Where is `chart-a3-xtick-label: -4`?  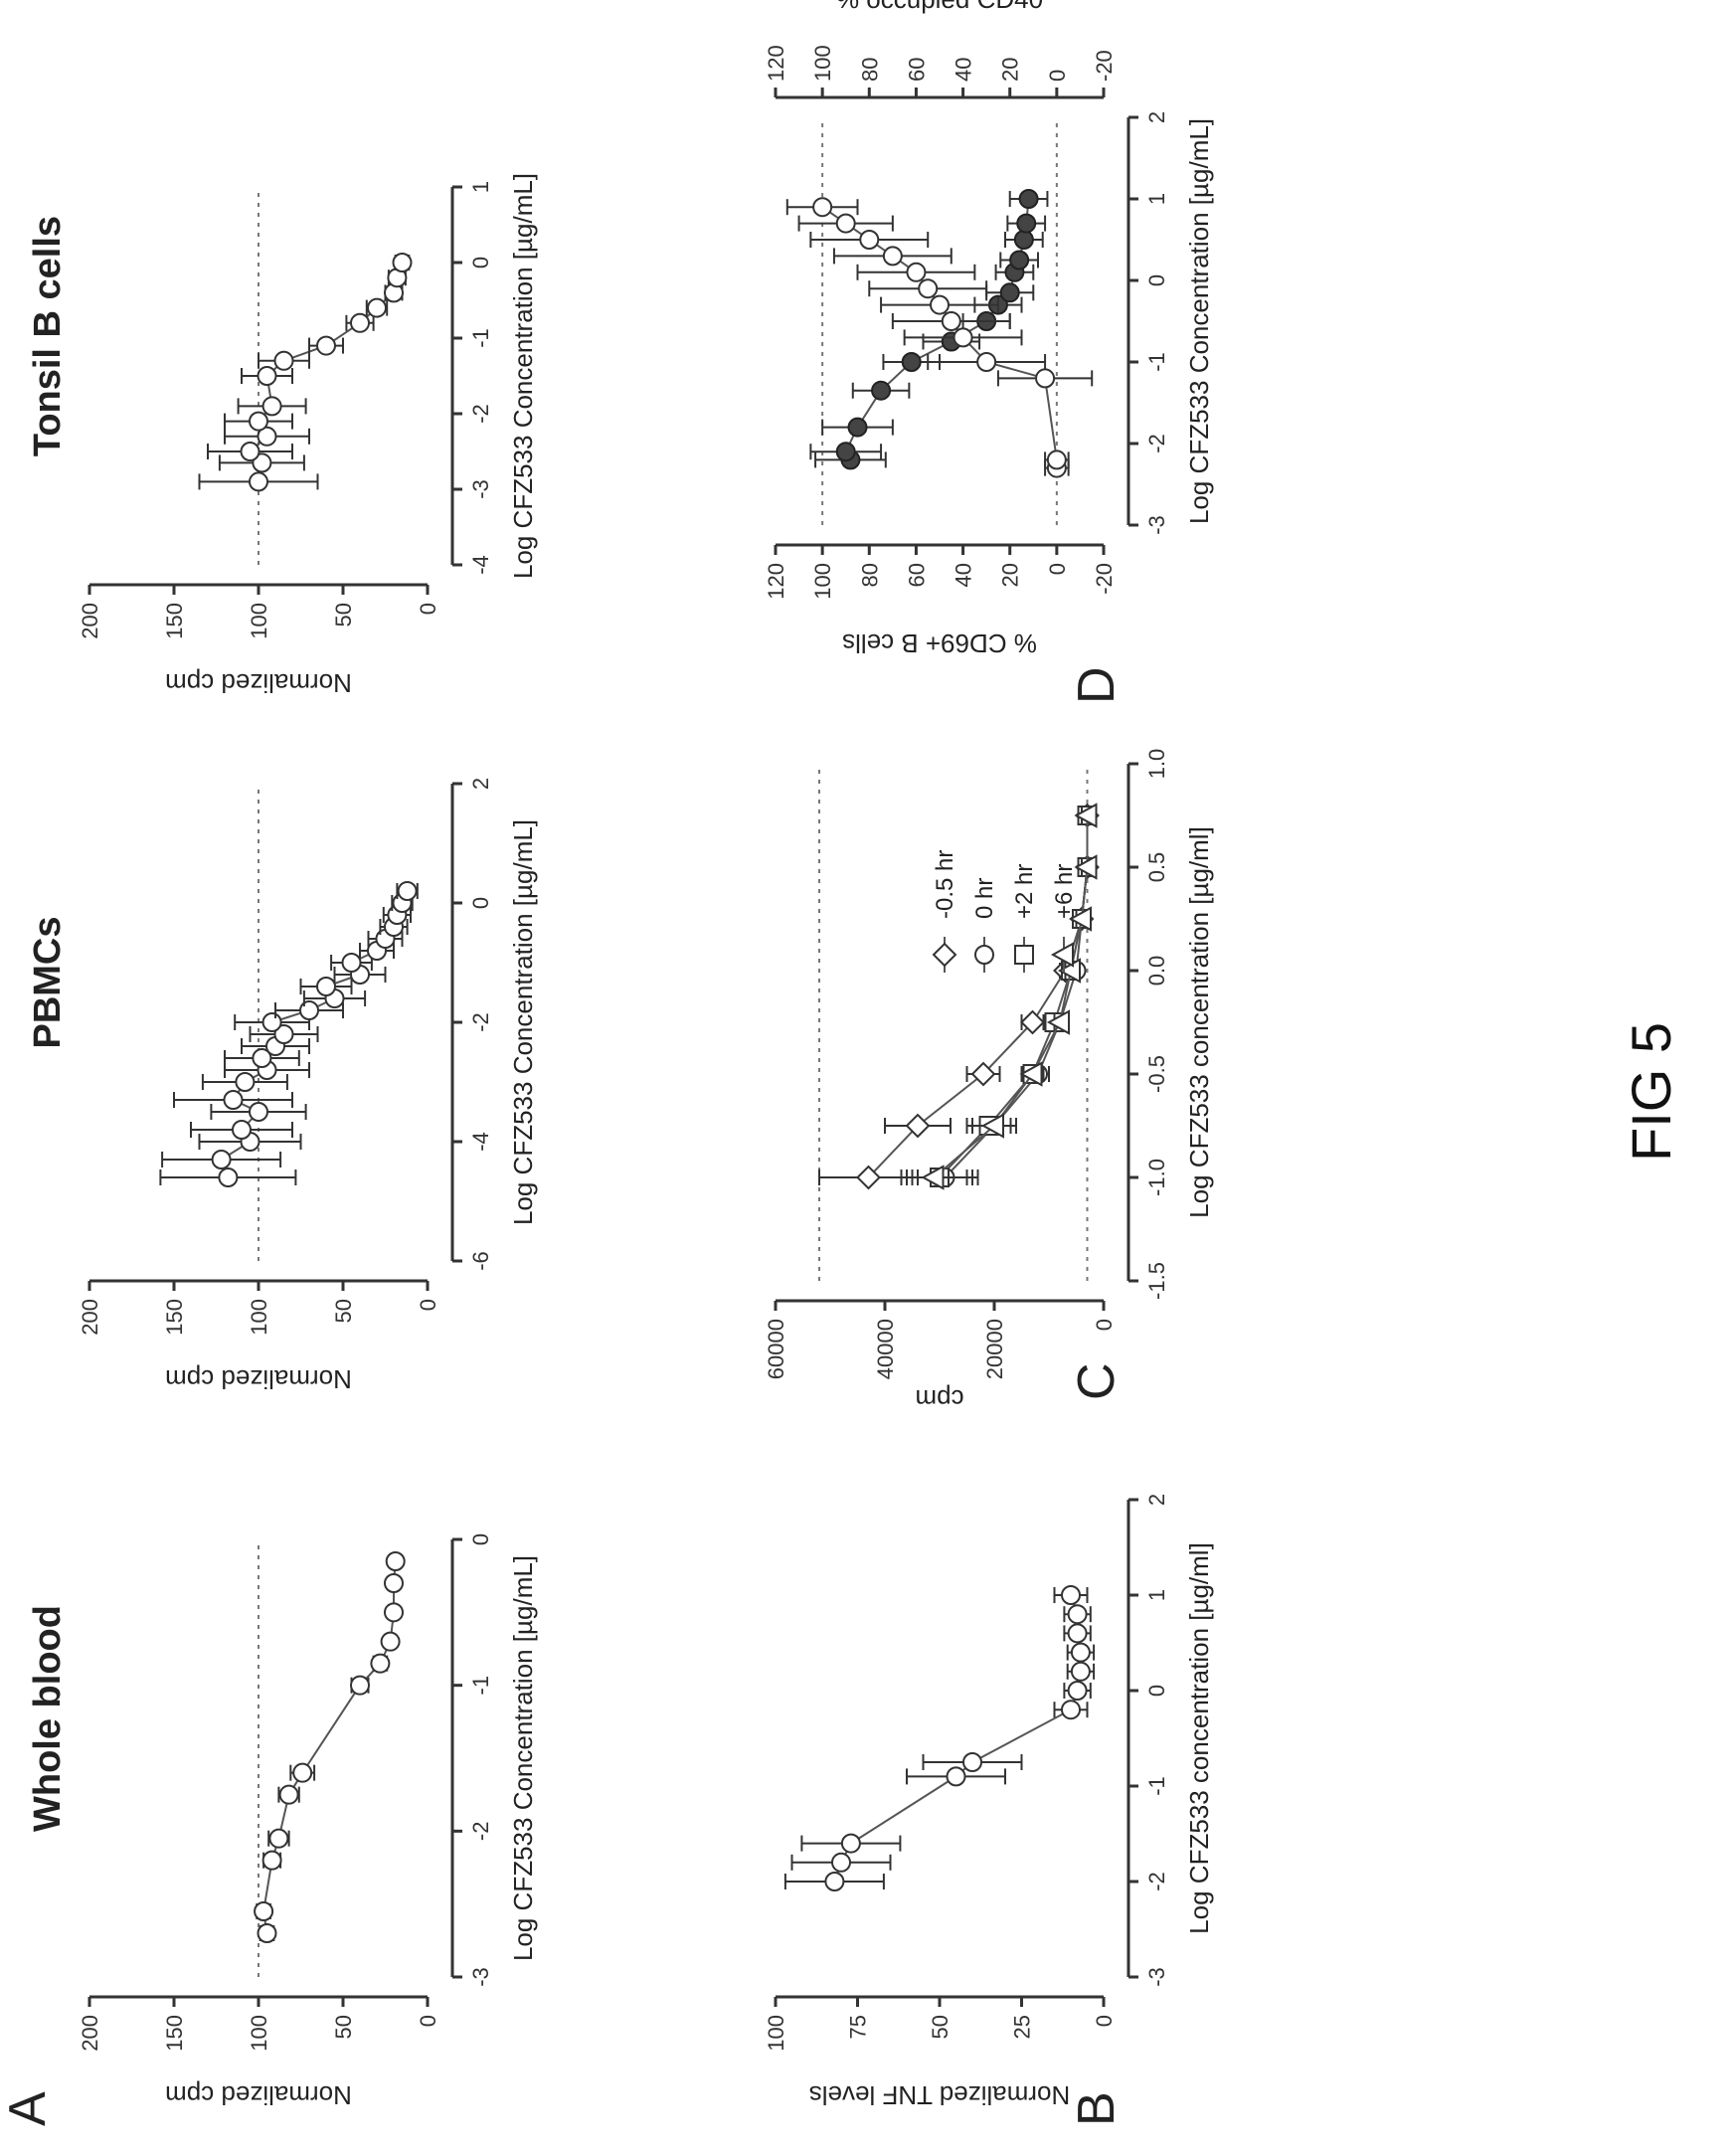
chart-a3-xtick-label: -4 is located at coordinates (480, 565).